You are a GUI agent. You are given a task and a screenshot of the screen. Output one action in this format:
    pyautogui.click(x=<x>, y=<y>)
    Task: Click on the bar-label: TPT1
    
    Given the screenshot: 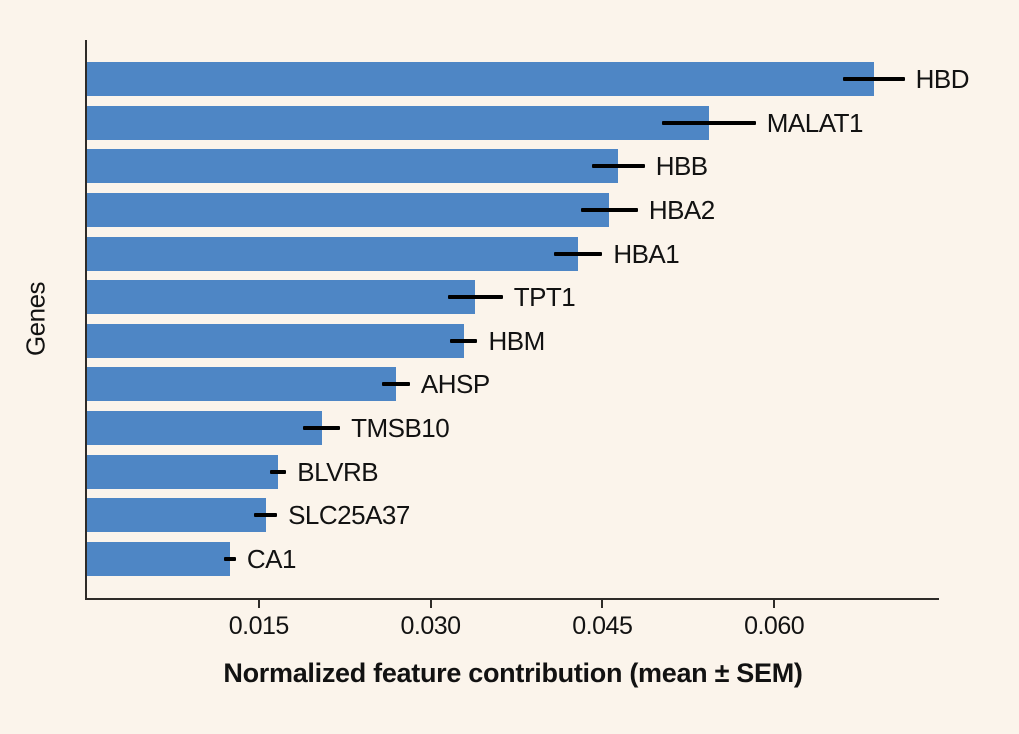 What is the action you would take?
    pyautogui.click(x=544, y=297)
    